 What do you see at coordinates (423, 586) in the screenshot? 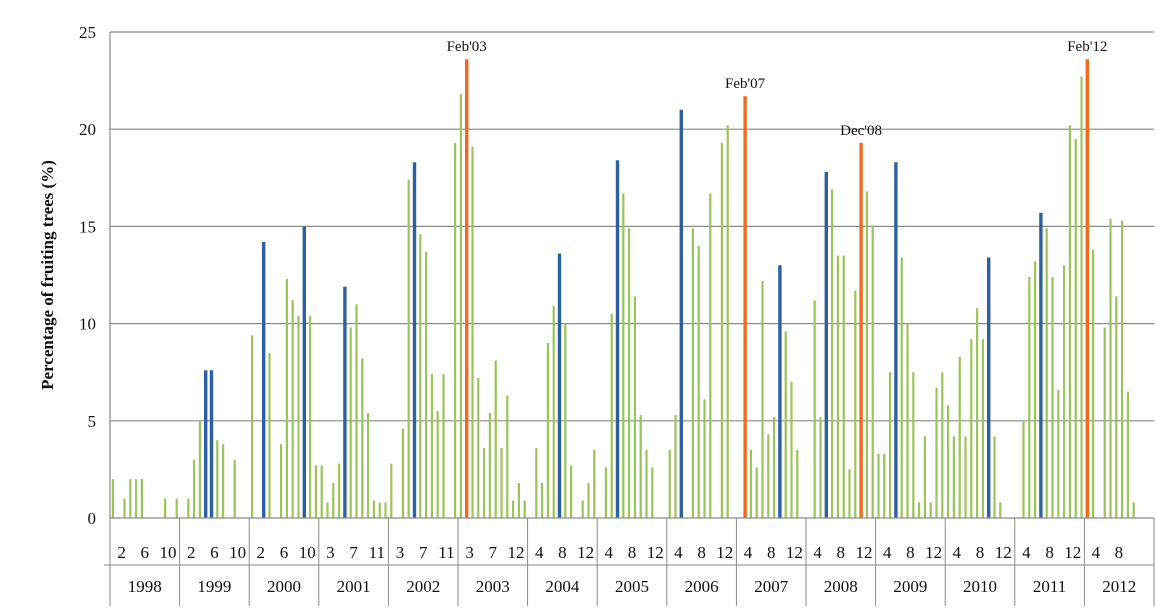
I see `year-label: 2002` at bounding box center [423, 586].